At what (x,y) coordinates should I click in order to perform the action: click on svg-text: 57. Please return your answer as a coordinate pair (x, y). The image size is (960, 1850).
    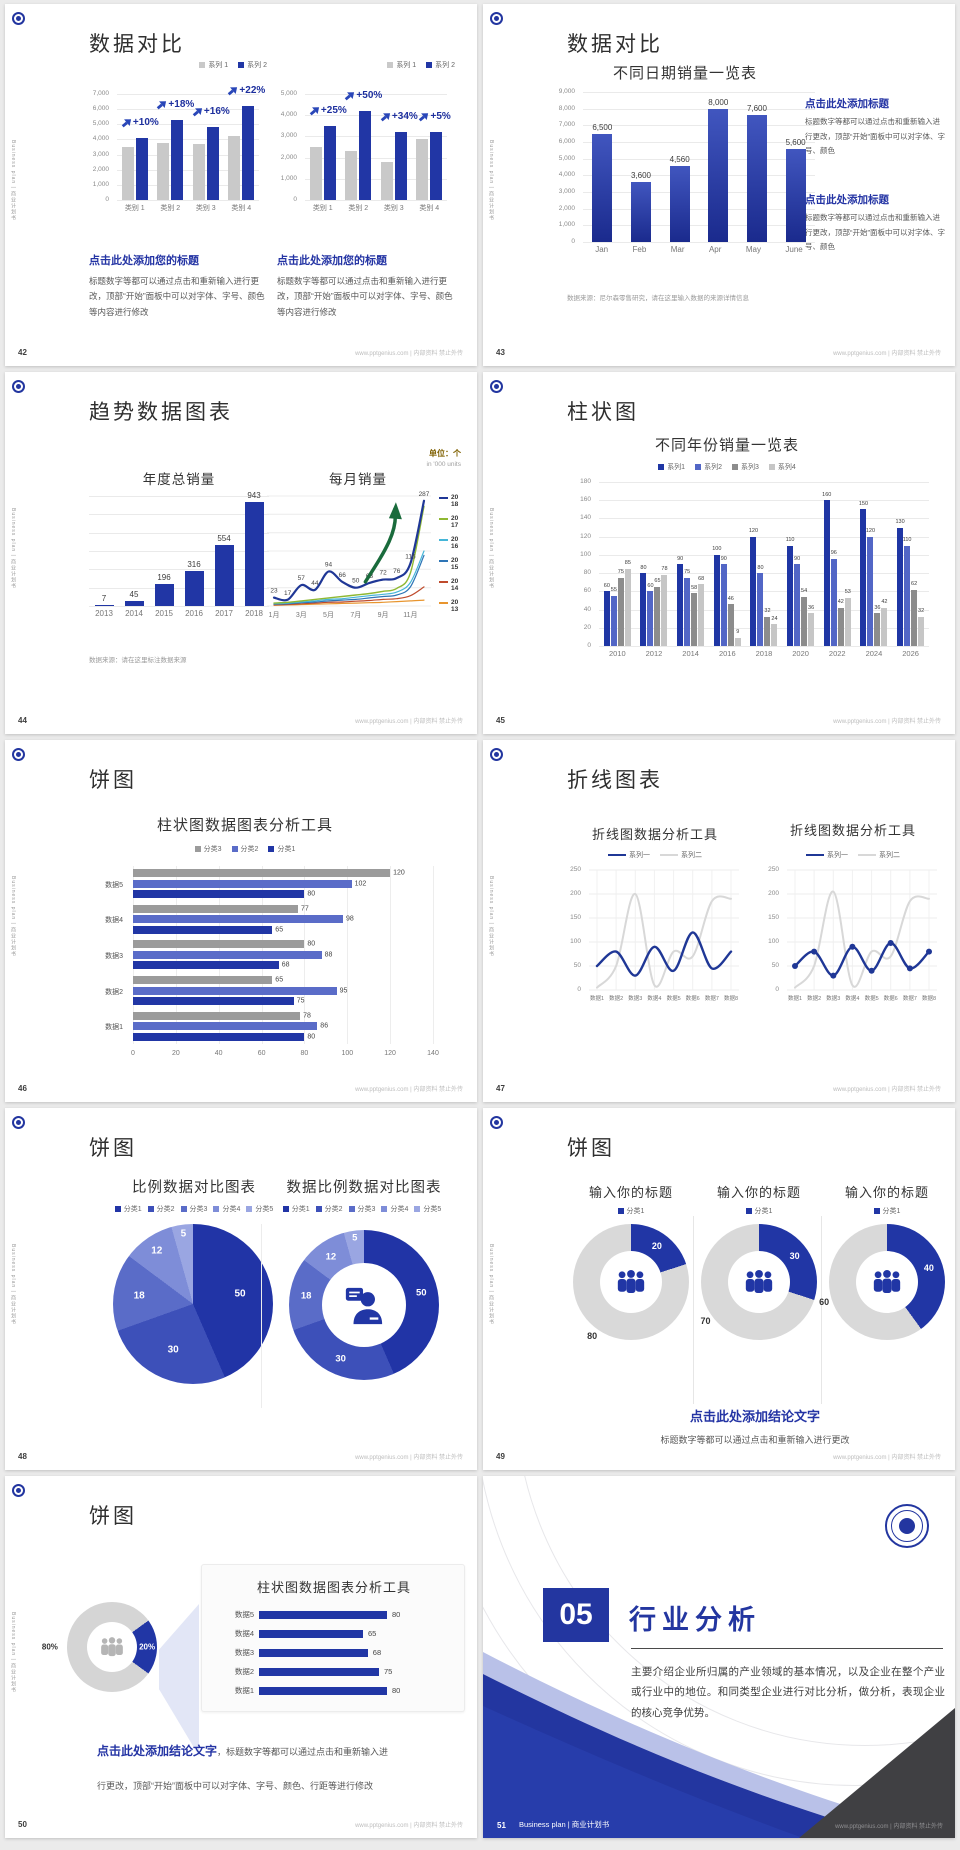
    Looking at the image, I should click on (302, 578).